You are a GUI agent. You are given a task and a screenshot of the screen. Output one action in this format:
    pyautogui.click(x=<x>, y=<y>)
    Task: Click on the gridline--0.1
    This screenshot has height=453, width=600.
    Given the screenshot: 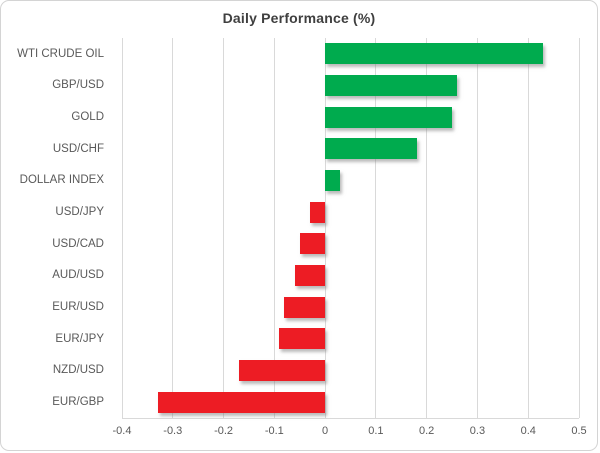 What is the action you would take?
    pyautogui.click(x=274, y=228)
    